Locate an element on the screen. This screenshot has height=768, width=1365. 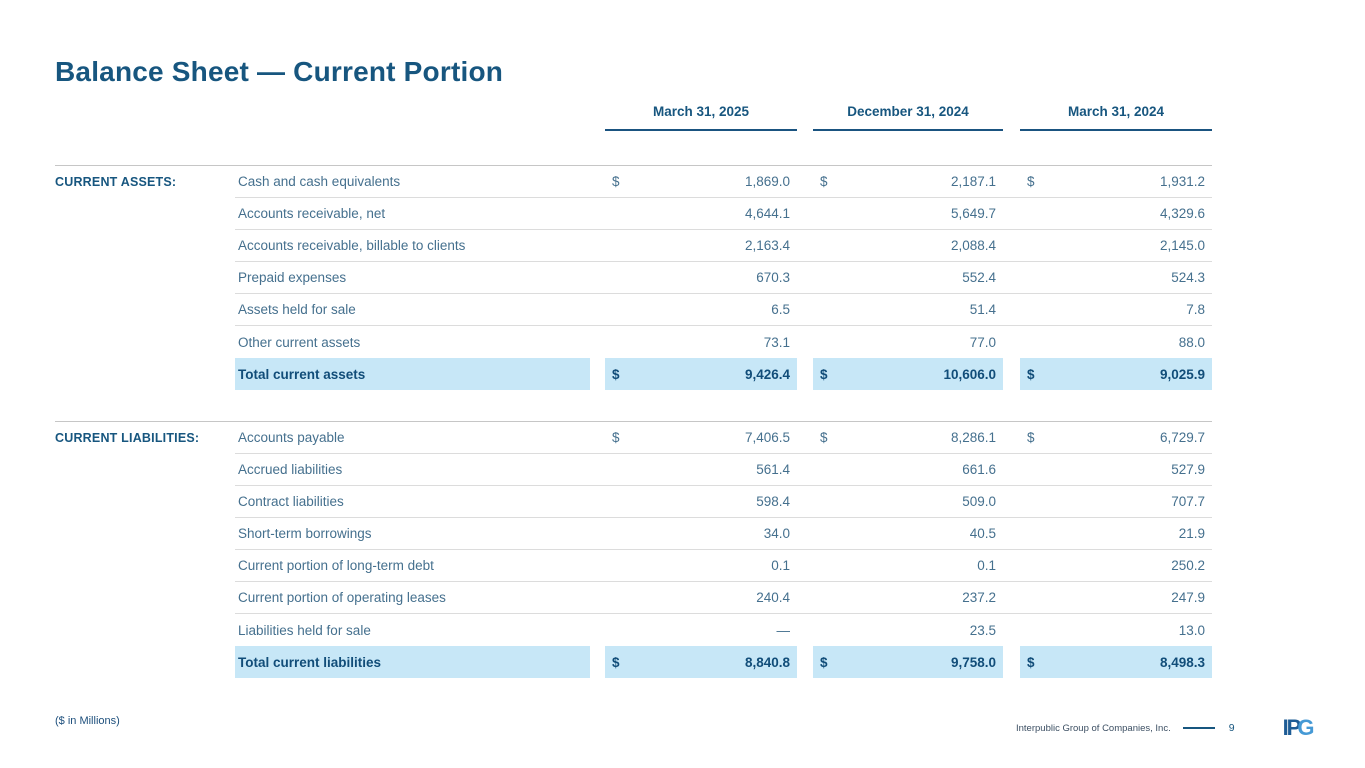
value-cell: 552.4 is located at coordinates (908, 277).